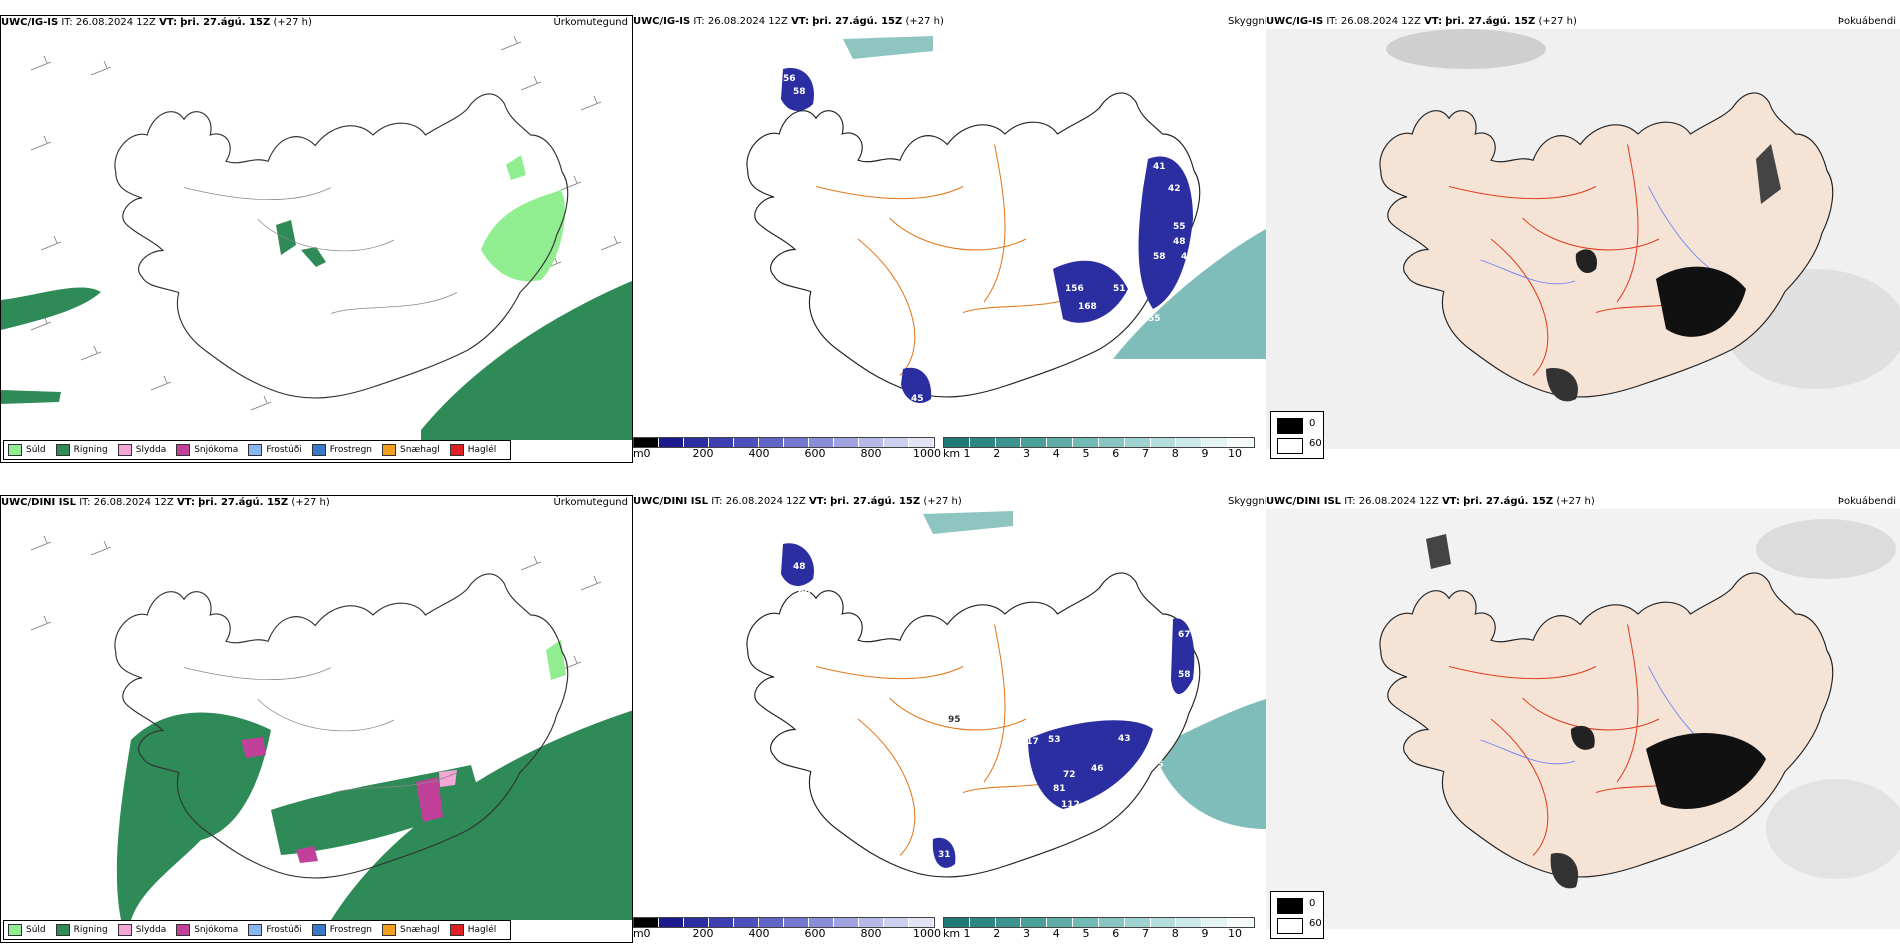 Image resolution: width=1900 pixels, height=950 pixels. What do you see at coordinates (141, 930) in the screenshot?
I see `legend-item: Slydda` at bounding box center [141, 930].